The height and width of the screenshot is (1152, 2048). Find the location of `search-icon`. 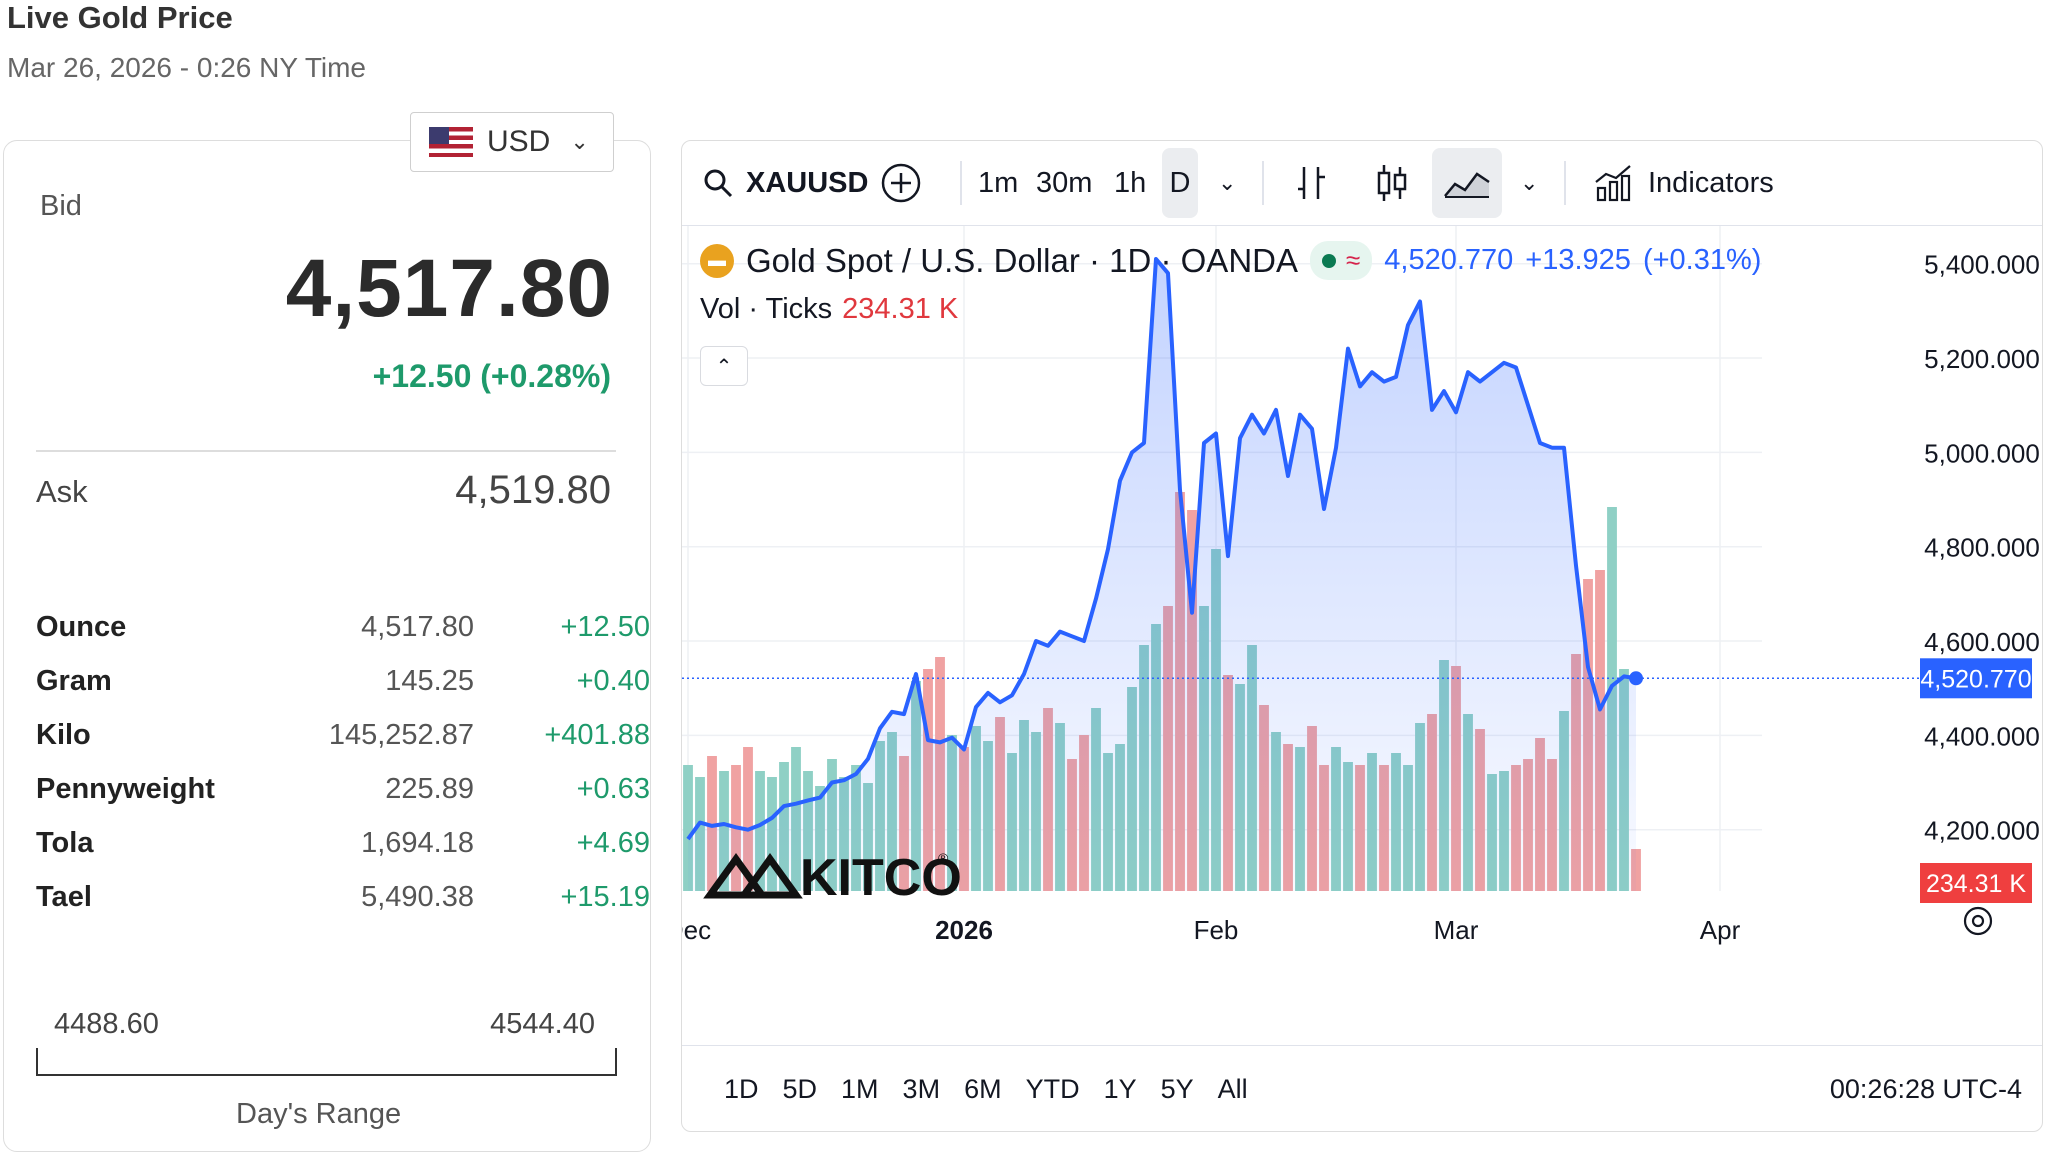

search-icon is located at coordinates (718, 183).